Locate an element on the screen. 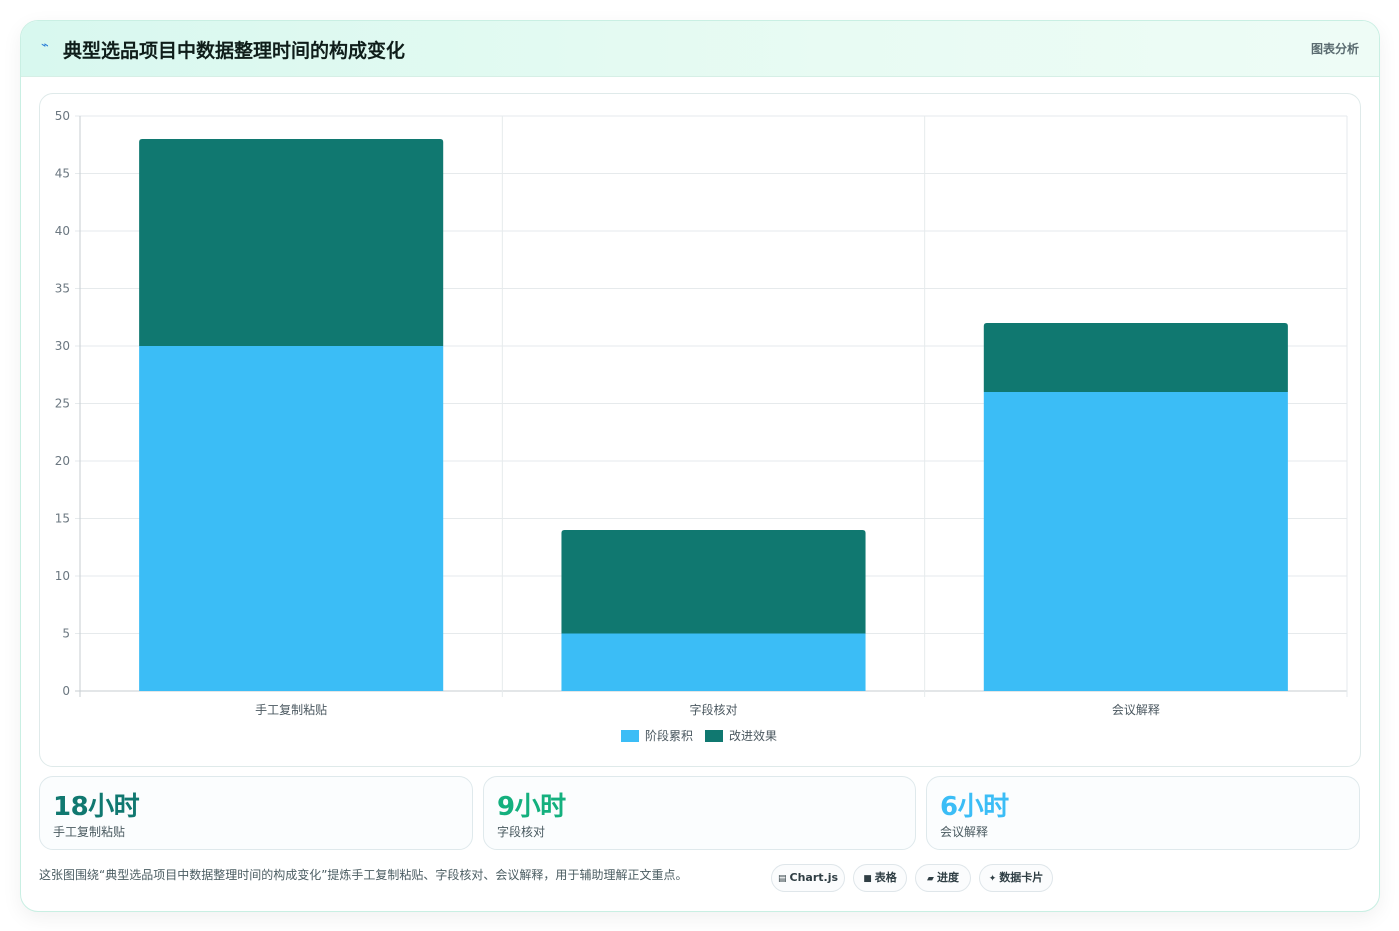 The height and width of the screenshot is (931, 1399). chip-chartjs: ▤ Chart.js is located at coordinates (808, 878).